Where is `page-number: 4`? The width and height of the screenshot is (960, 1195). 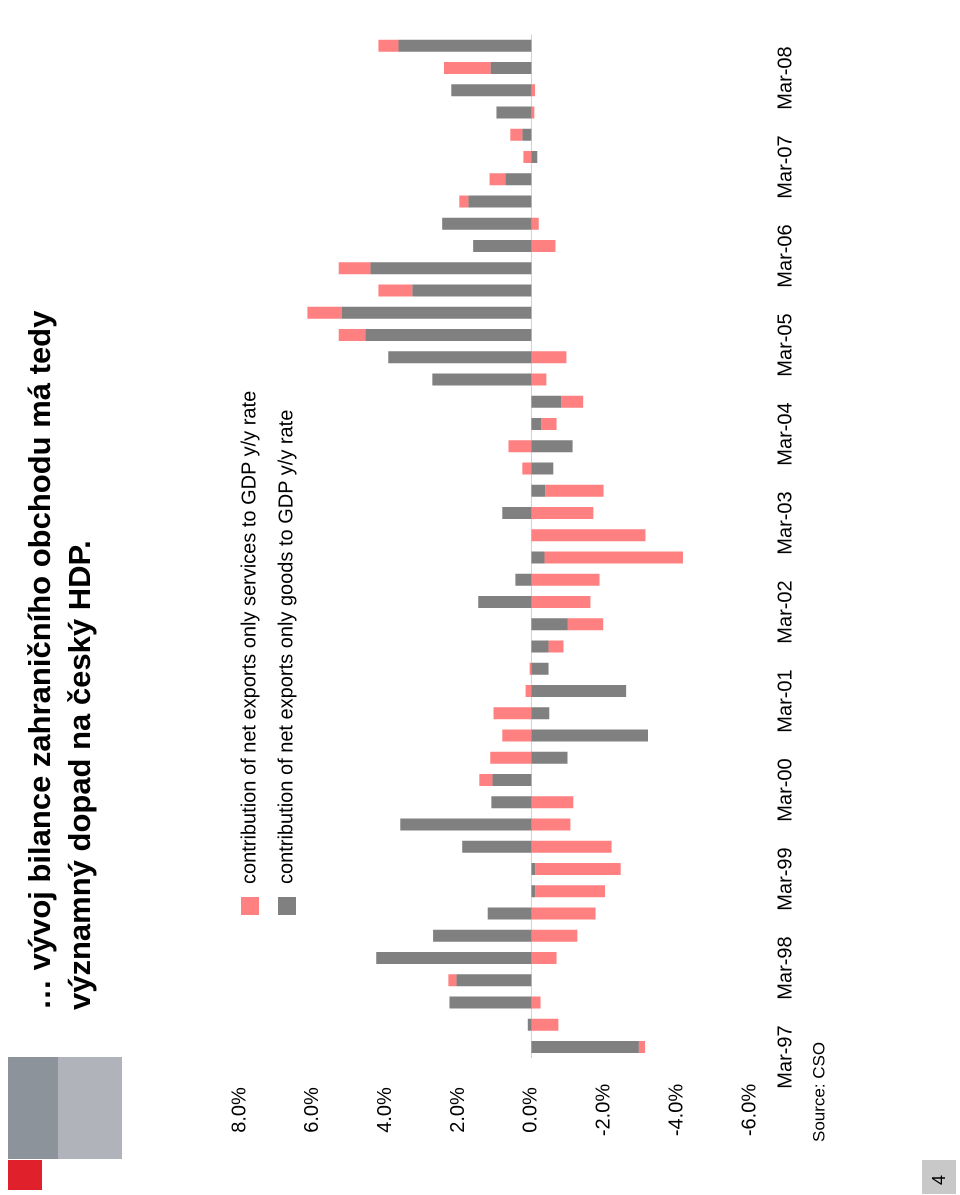 page-number: 4 is located at coordinates (939, 1180).